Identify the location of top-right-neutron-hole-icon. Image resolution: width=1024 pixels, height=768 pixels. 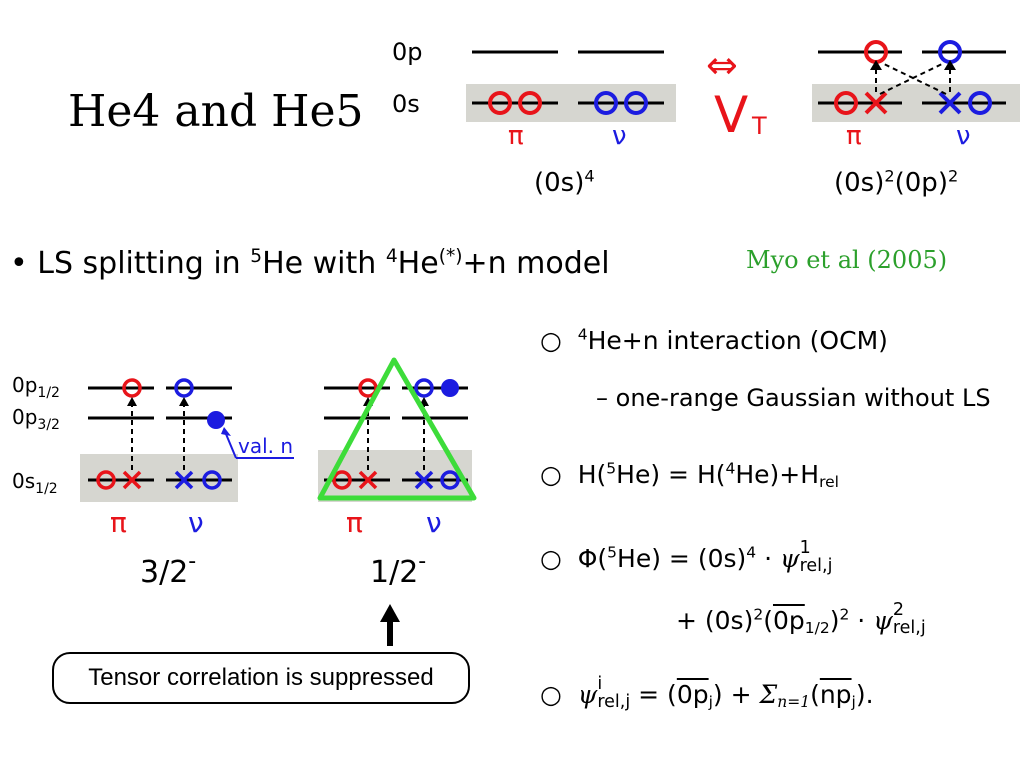
(950, 103).